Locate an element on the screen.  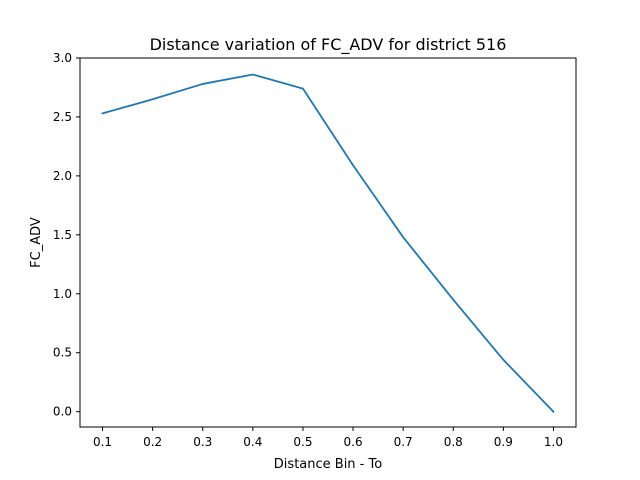
y-axis-label: FC_ADV is located at coordinates (36, 242).